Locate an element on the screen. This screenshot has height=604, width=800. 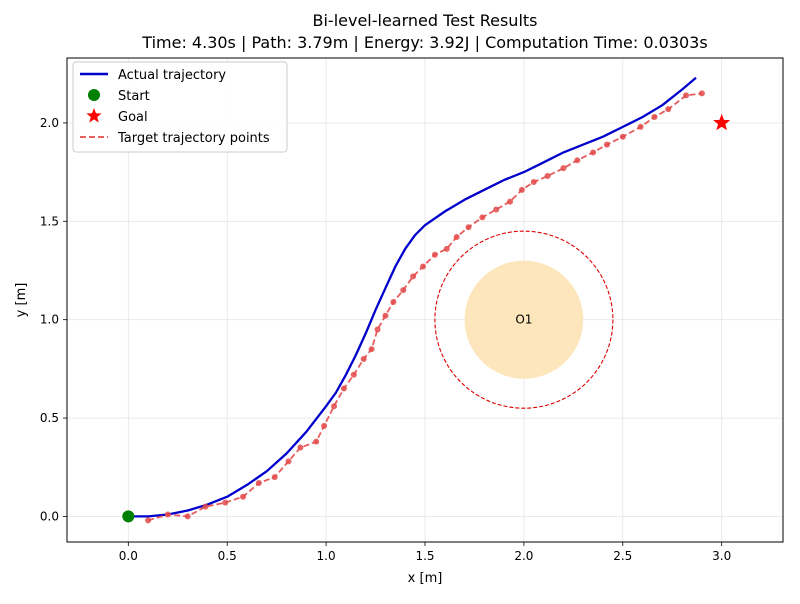
chart-title: Bi-level-learned Test Results is located at coordinates (425, 20).